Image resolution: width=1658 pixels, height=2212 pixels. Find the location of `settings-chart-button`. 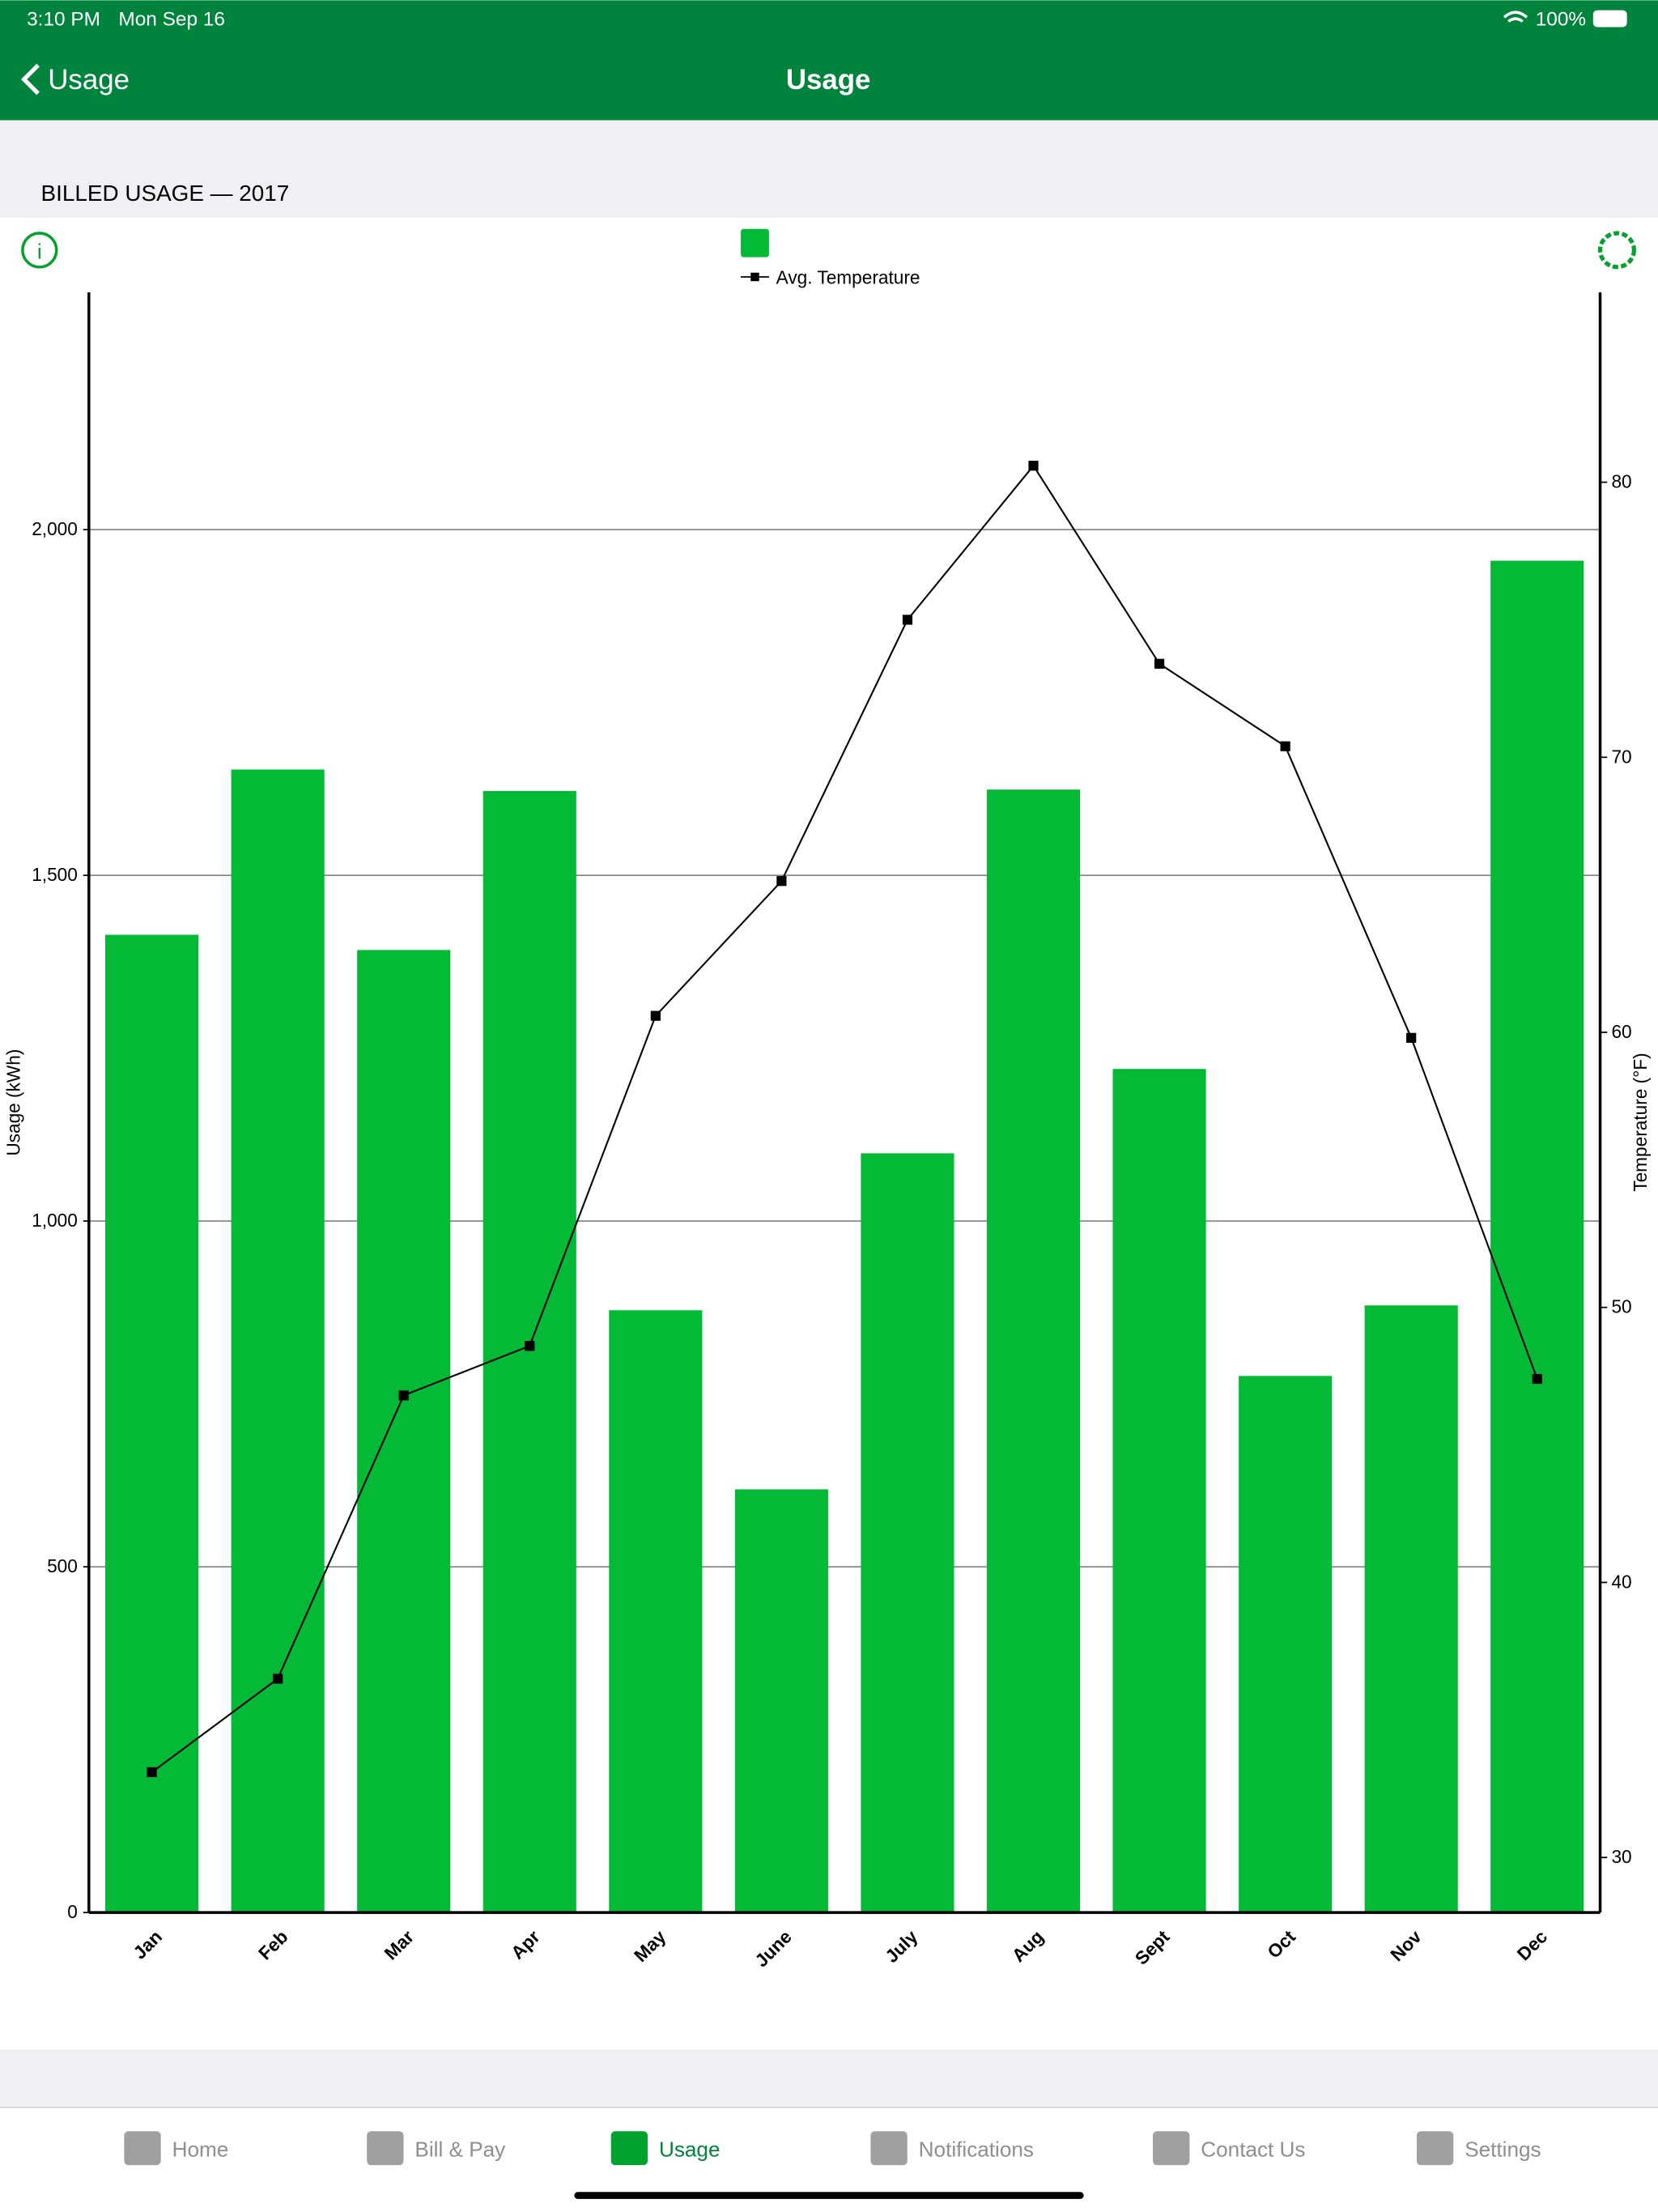

settings-chart-button is located at coordinates (1616, 251).